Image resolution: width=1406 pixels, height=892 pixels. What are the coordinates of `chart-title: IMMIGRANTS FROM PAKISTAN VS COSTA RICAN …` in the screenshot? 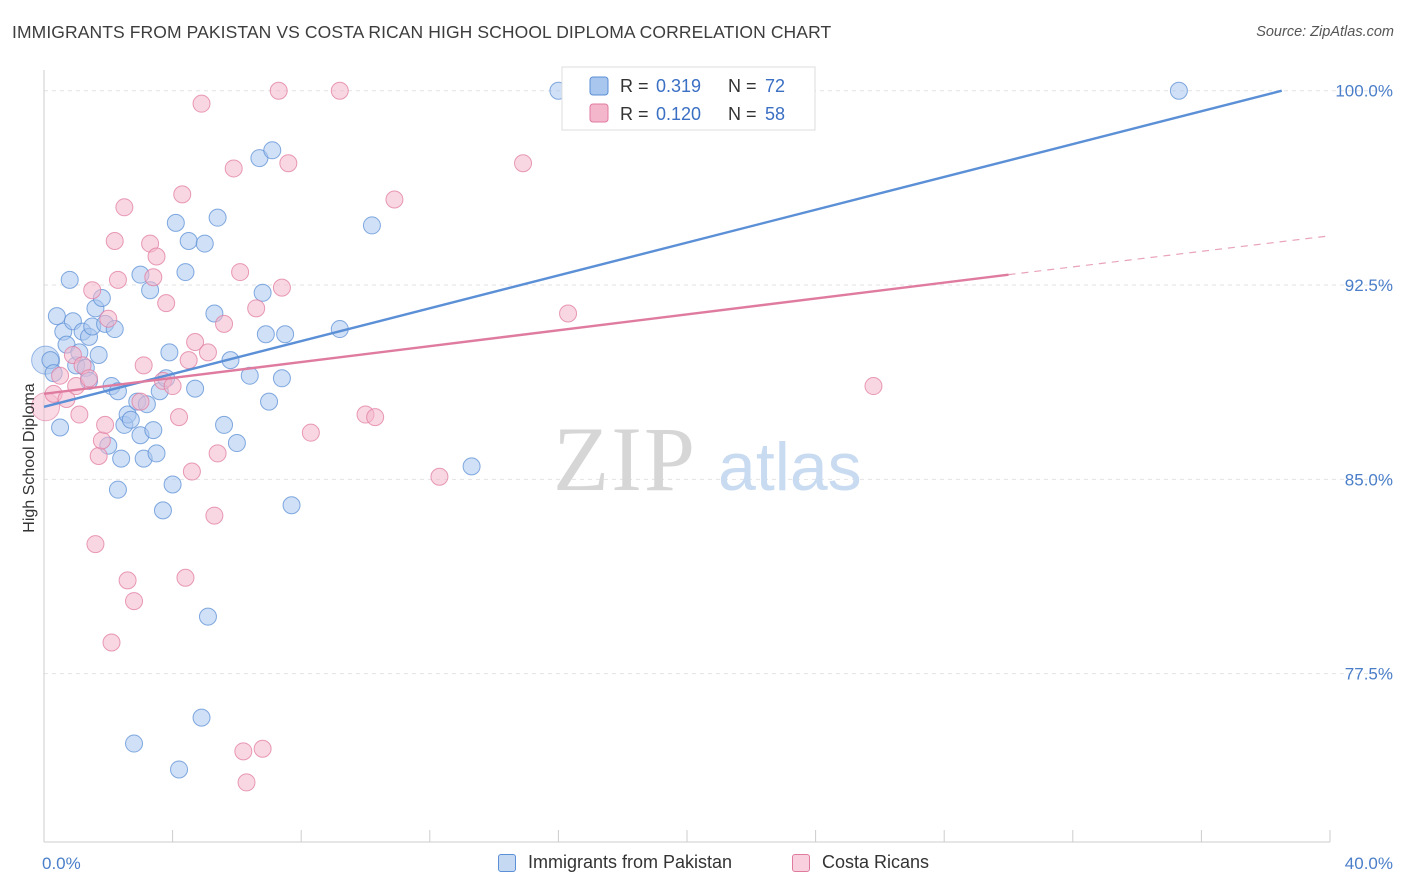 It's located at (422, 32).